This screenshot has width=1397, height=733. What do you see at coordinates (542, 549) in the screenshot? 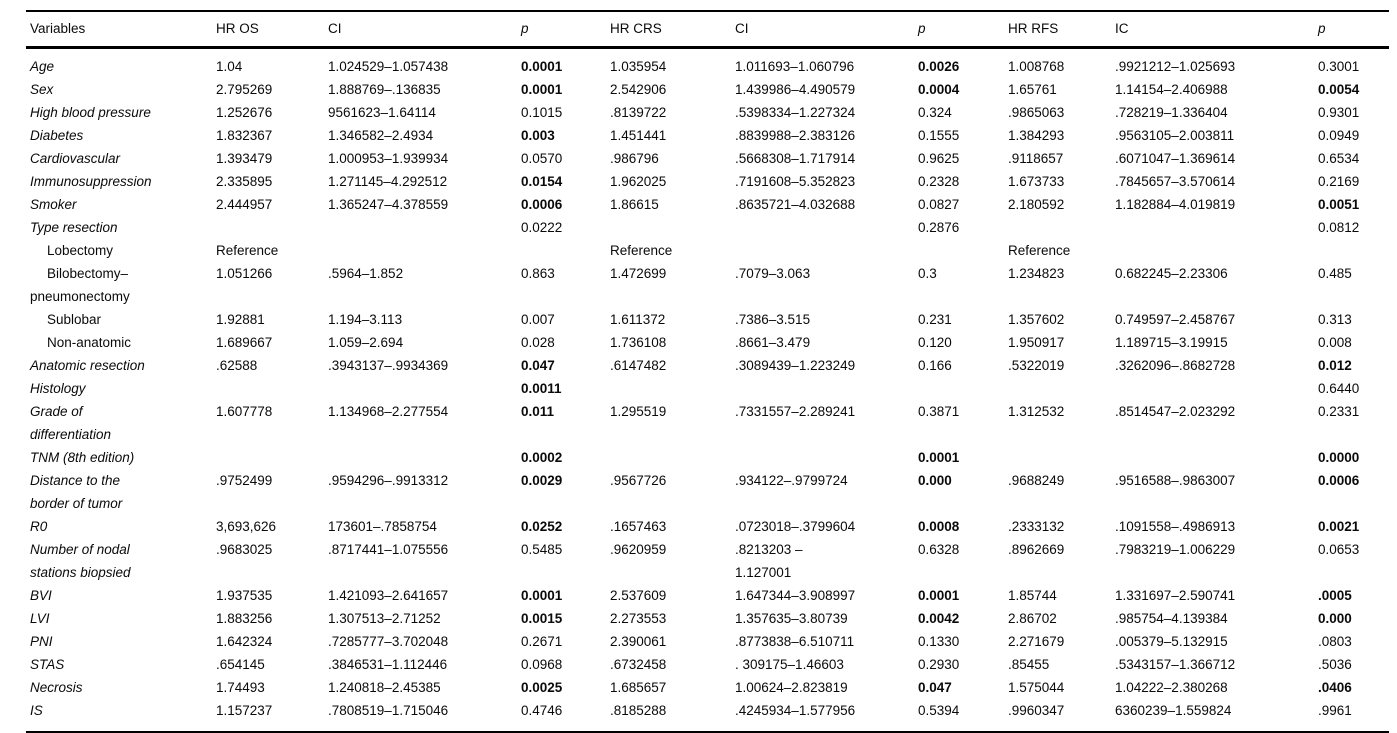
I see `p-value-cell: 0.5485` at bounding box center [542, 549].